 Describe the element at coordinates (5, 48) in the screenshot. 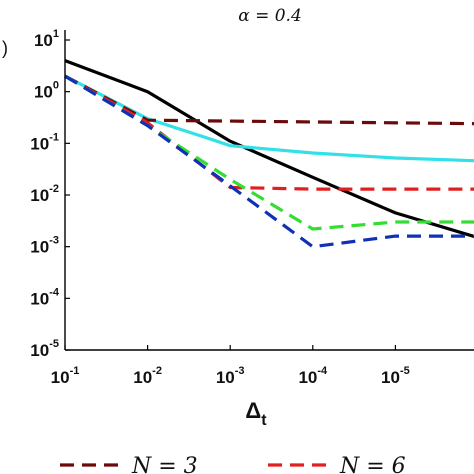

I see `panel-label: )` at that location.